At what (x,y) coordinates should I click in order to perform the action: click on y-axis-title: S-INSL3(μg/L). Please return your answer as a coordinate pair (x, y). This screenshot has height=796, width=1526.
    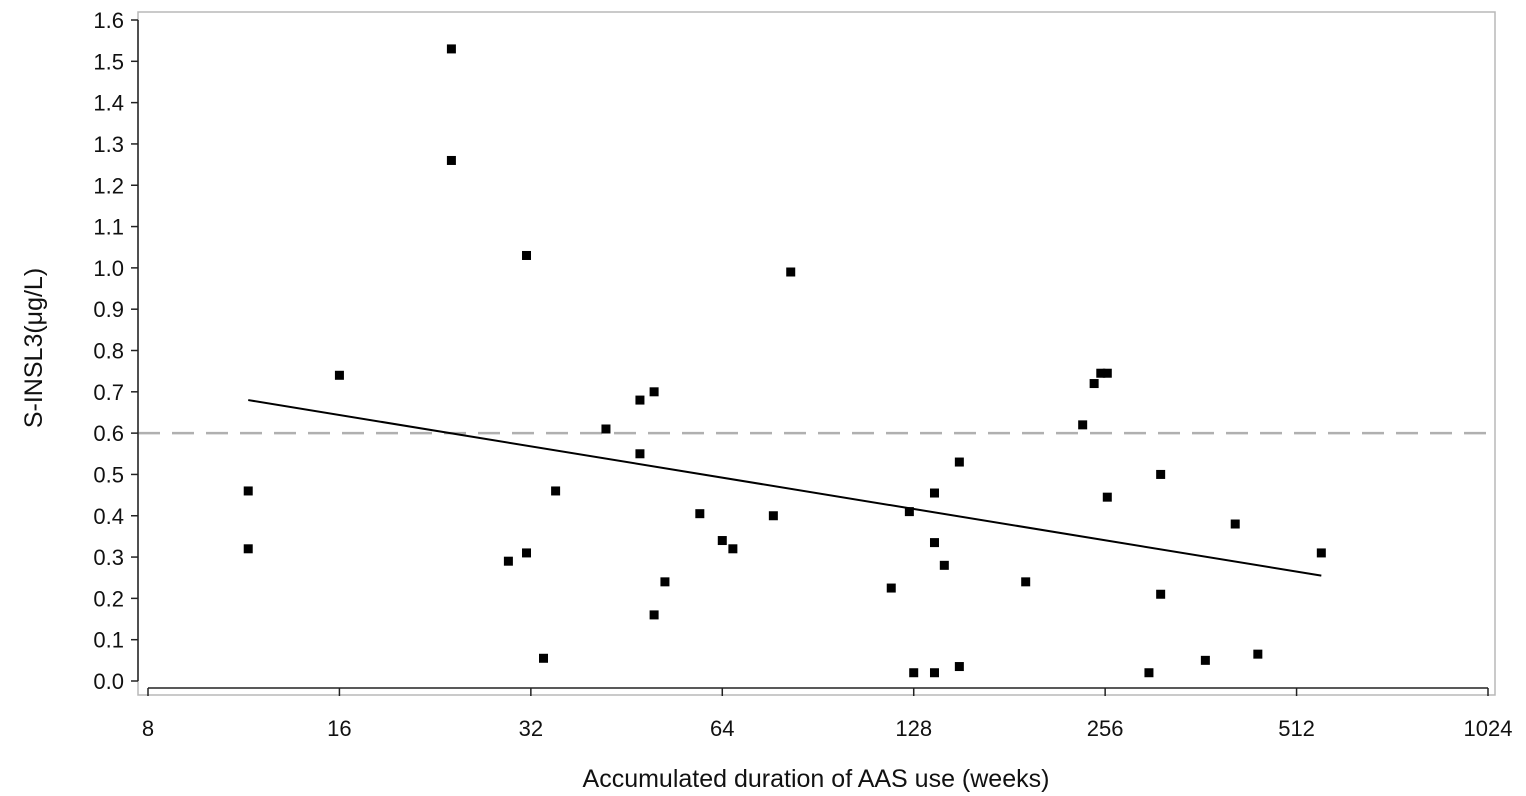
    Looking at the image, I should click on (34, 348).